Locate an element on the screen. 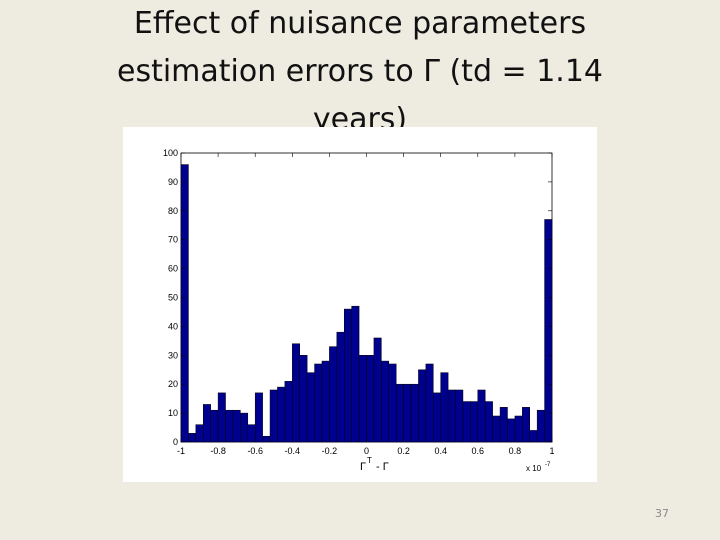 The image size is (720, 540). y-tick-label: 90 is located at coordinates (173, 182).